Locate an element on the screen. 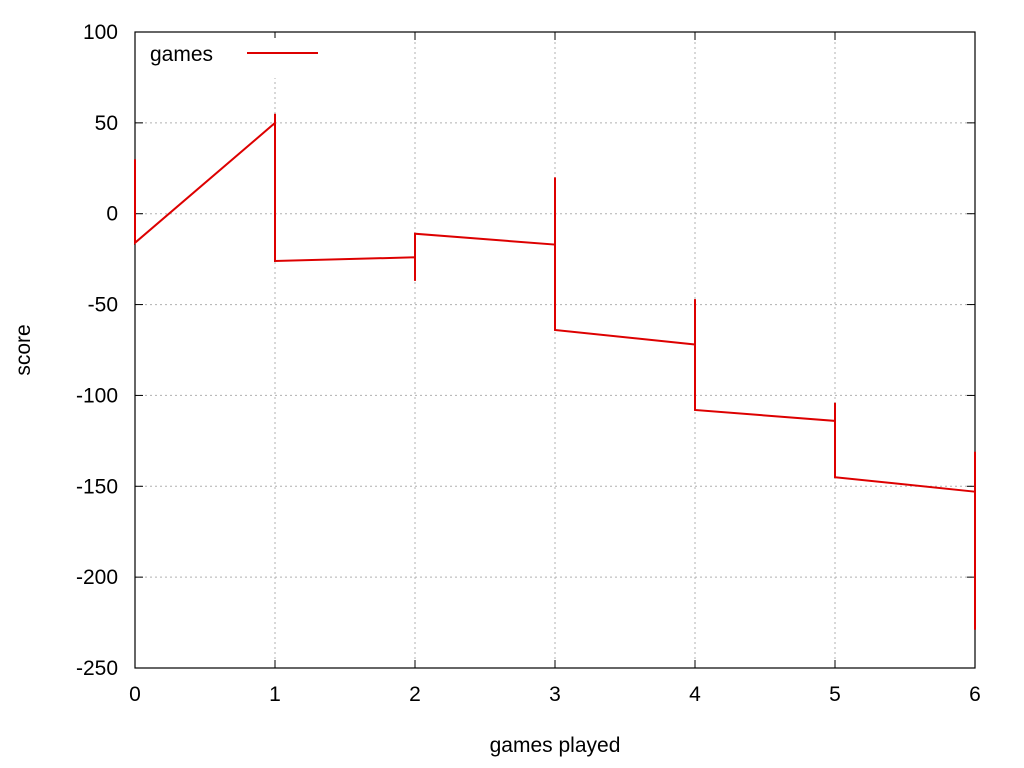 The width and height of the screenshot is (1024, 768). x-tick-label: 2 is located at coordinates (415, 694).